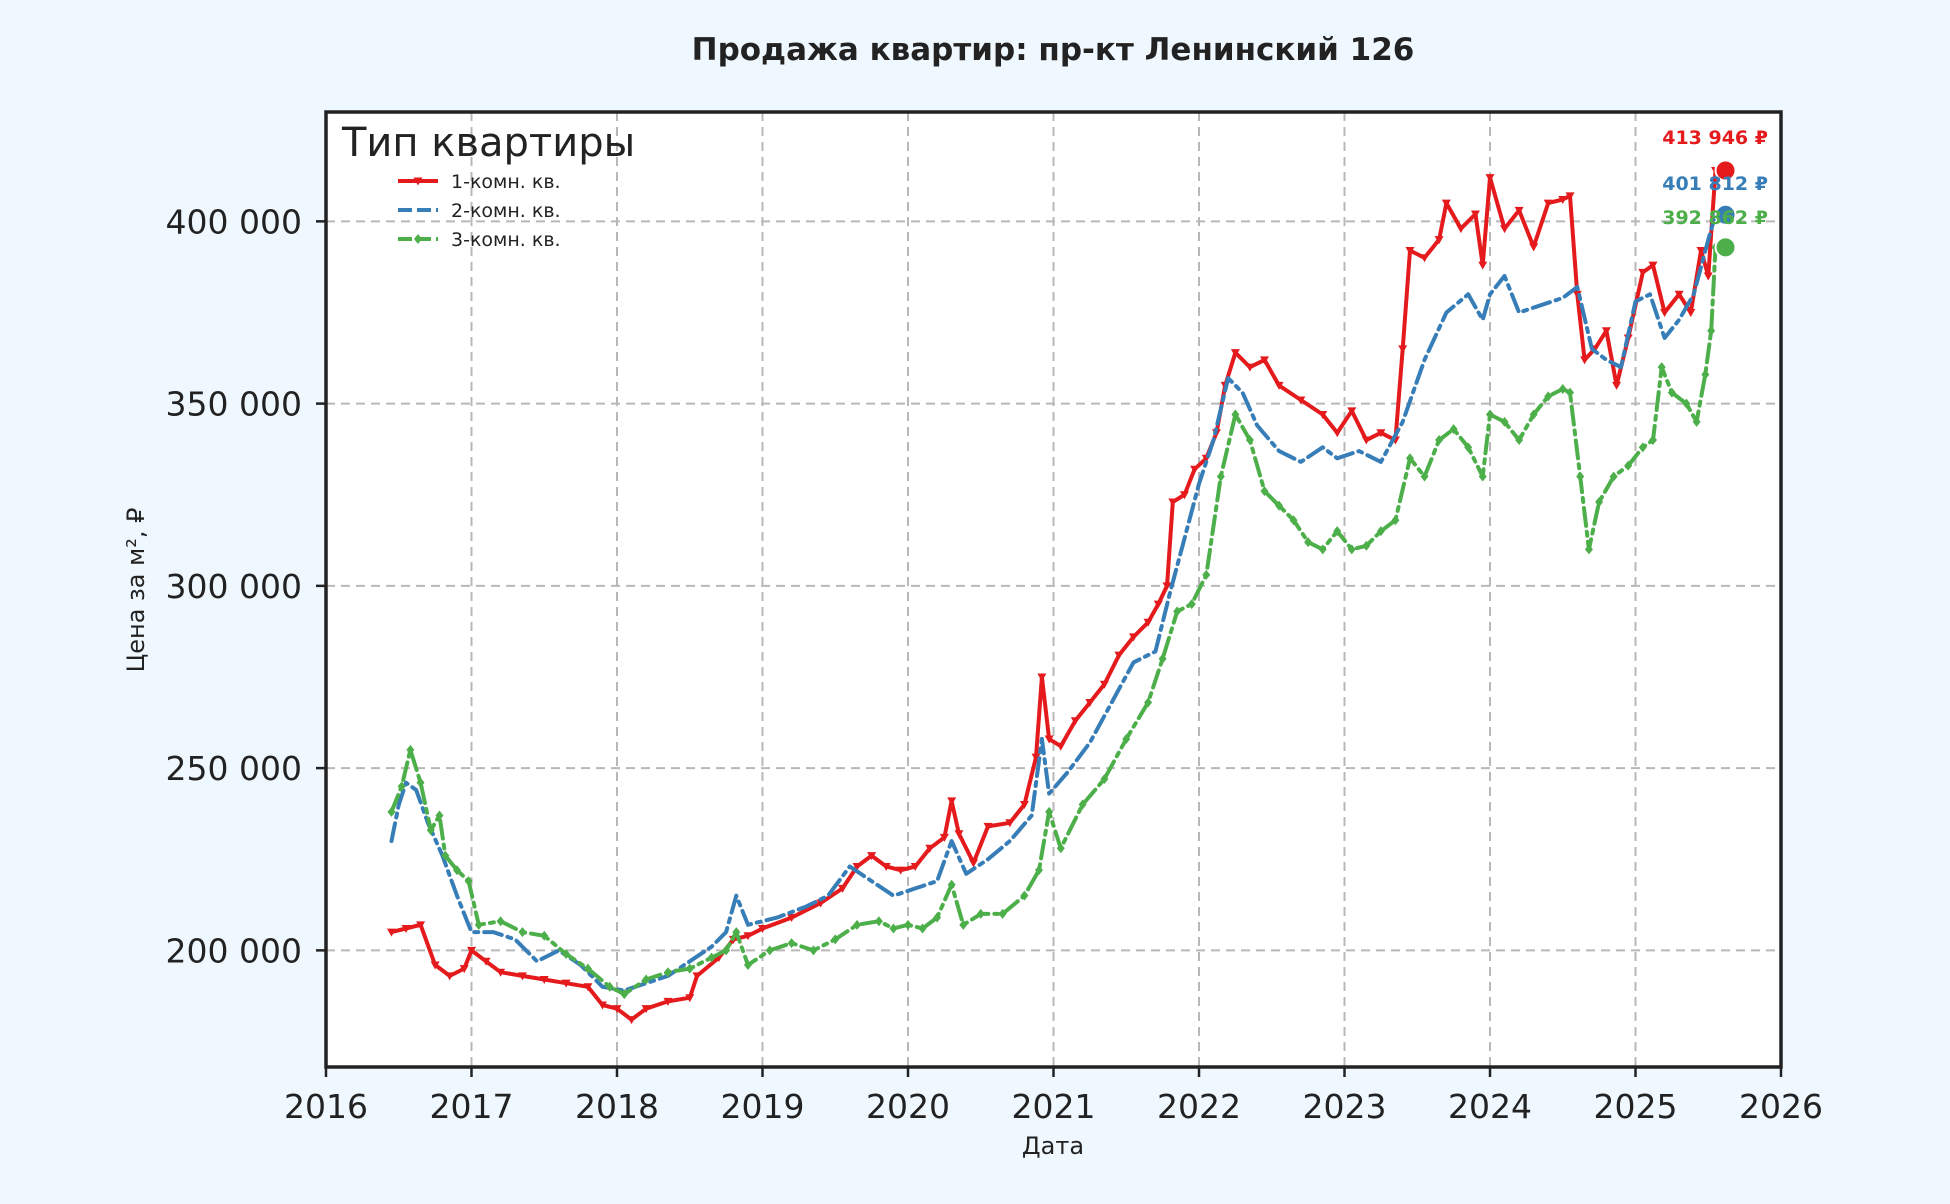  I want to click on y-tick-label: 250 000, so click(234, 768).